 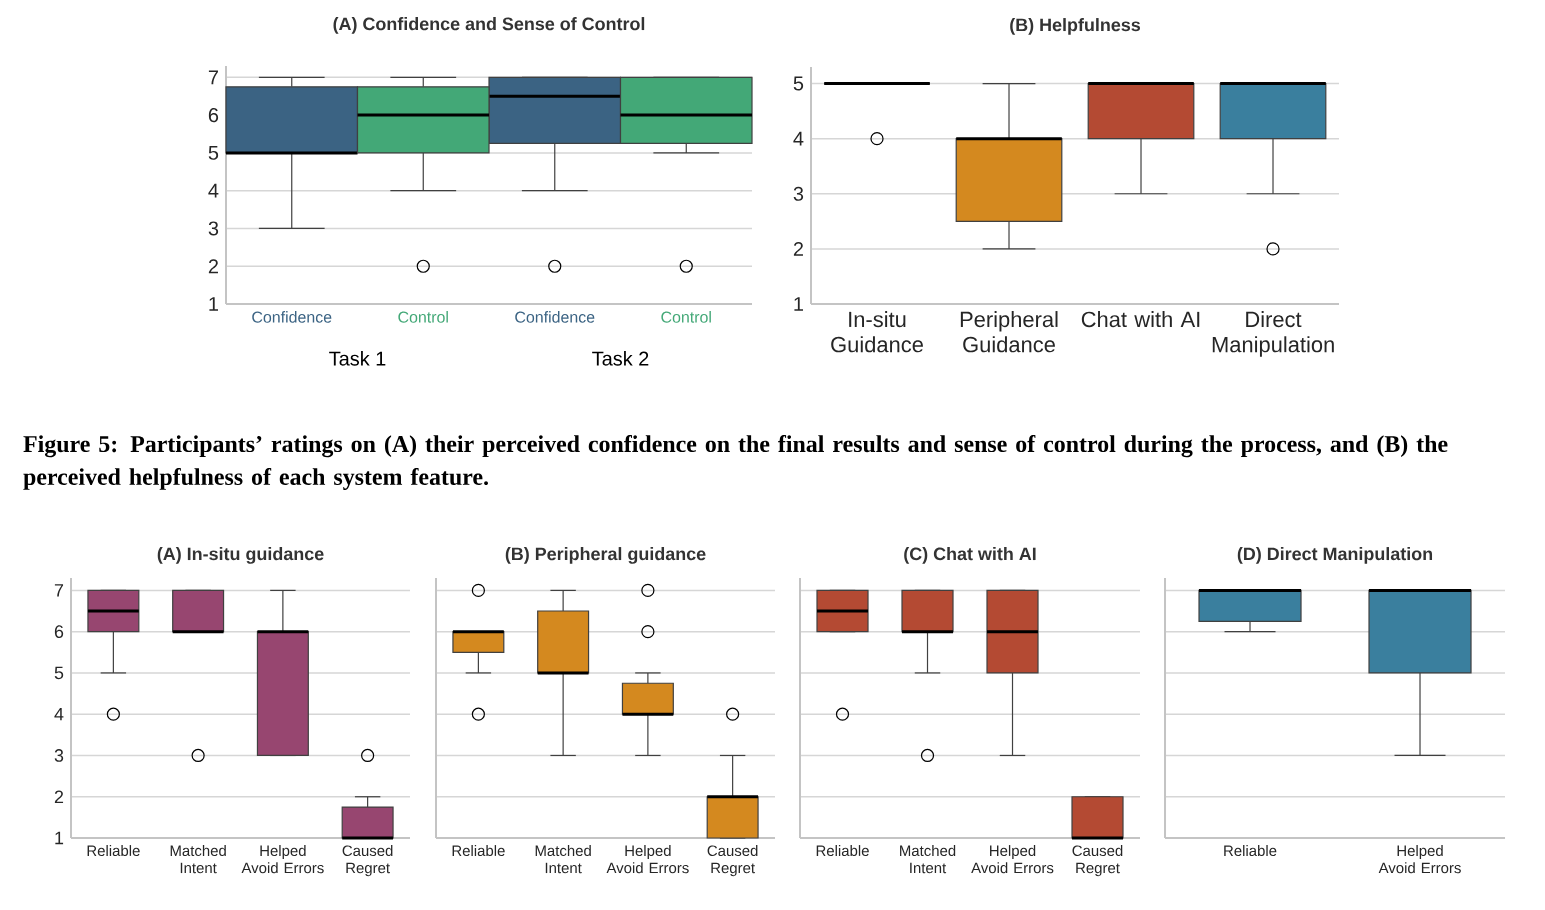 I want to click on x-tick-label: Chat with AI, so click(x=1140, y=319).